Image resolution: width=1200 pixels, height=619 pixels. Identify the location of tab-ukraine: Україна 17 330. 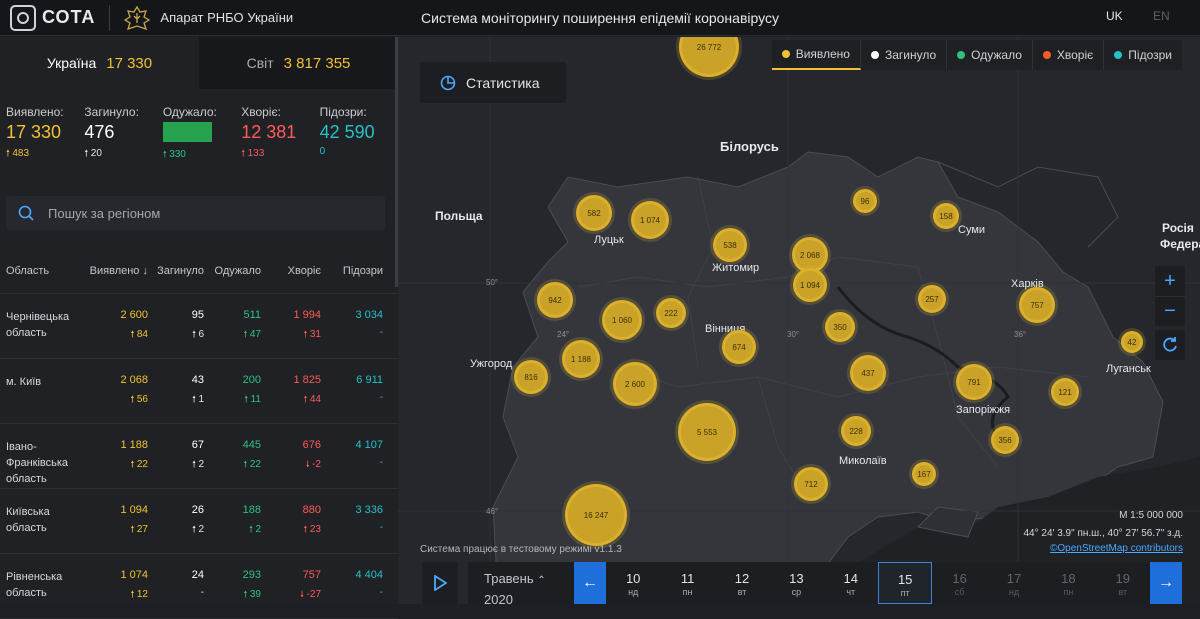
(99, 63).